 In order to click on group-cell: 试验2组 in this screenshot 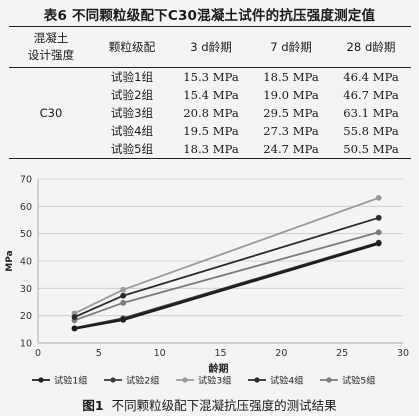, I will do `click(132, 95)`.